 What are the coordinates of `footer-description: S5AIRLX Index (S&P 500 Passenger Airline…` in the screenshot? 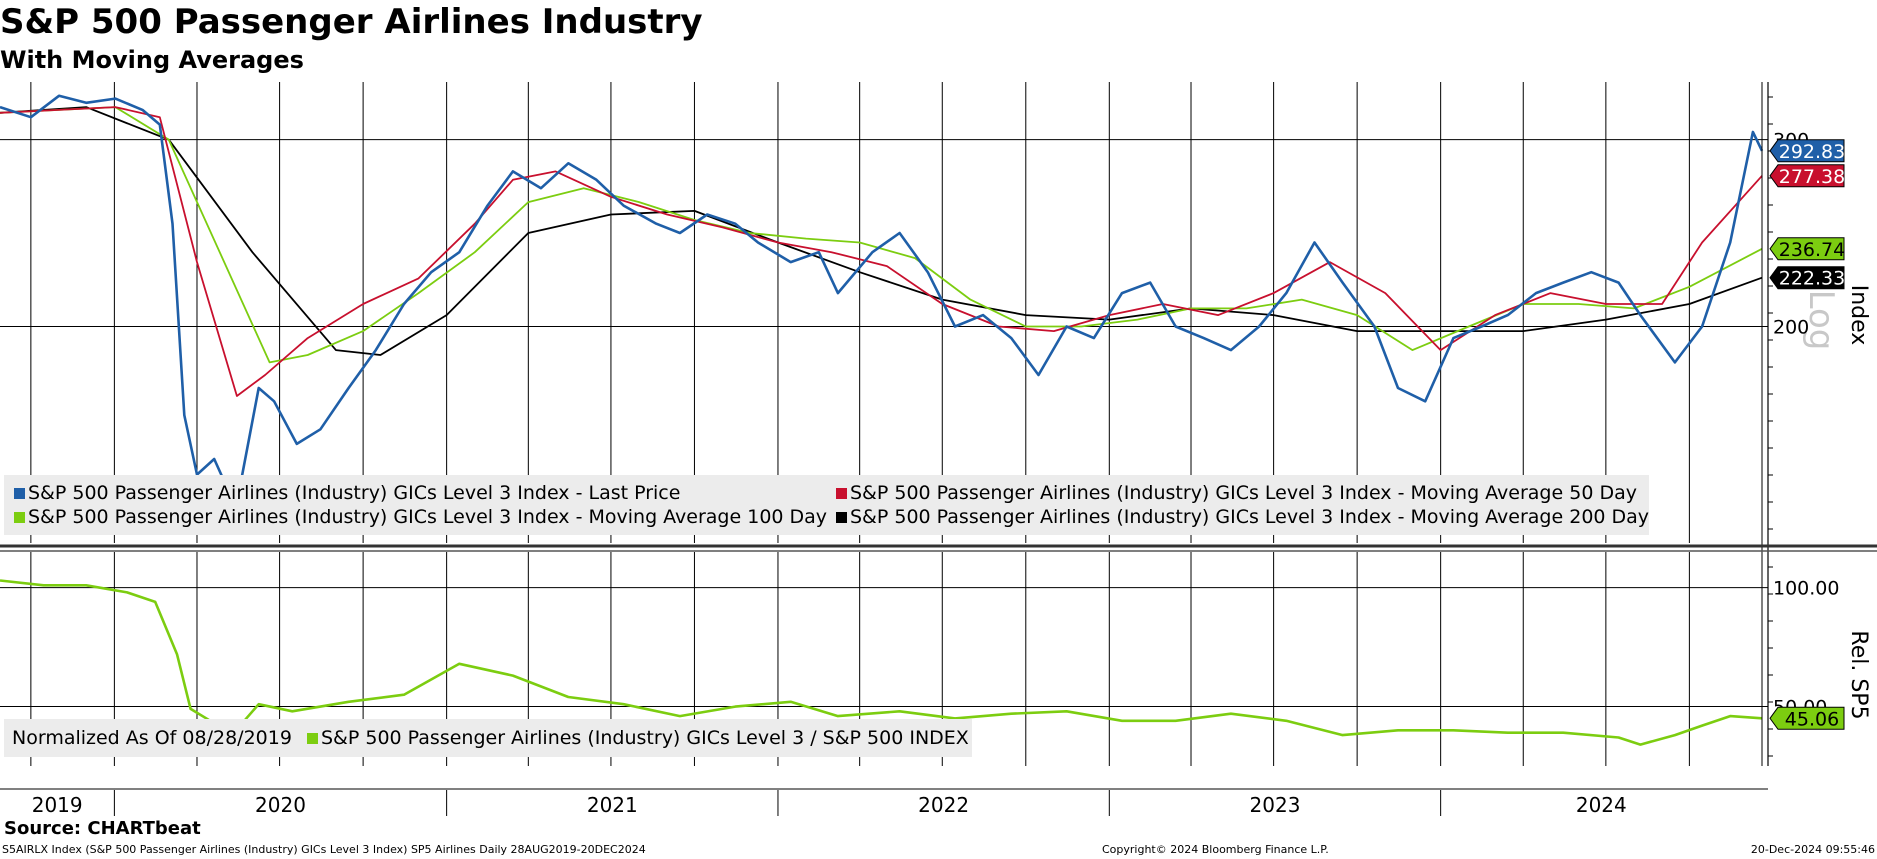 It's located at (324, 849).